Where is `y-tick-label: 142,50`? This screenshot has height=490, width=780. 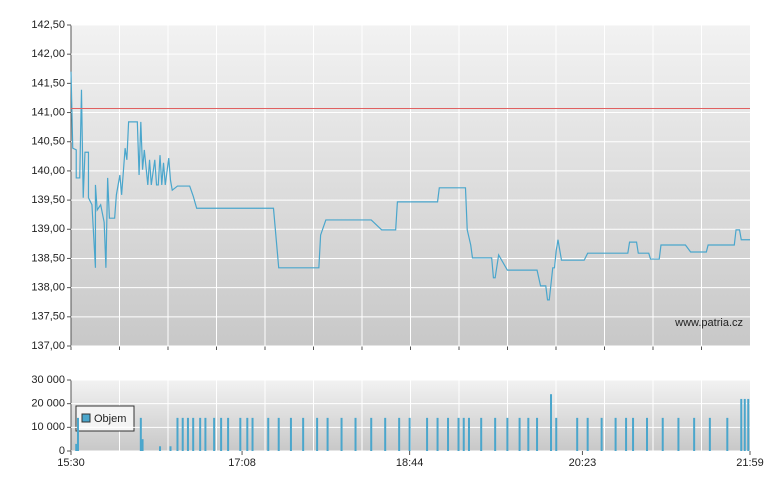
y-tick-label: 142,50 is located at coordinates (48, 25).